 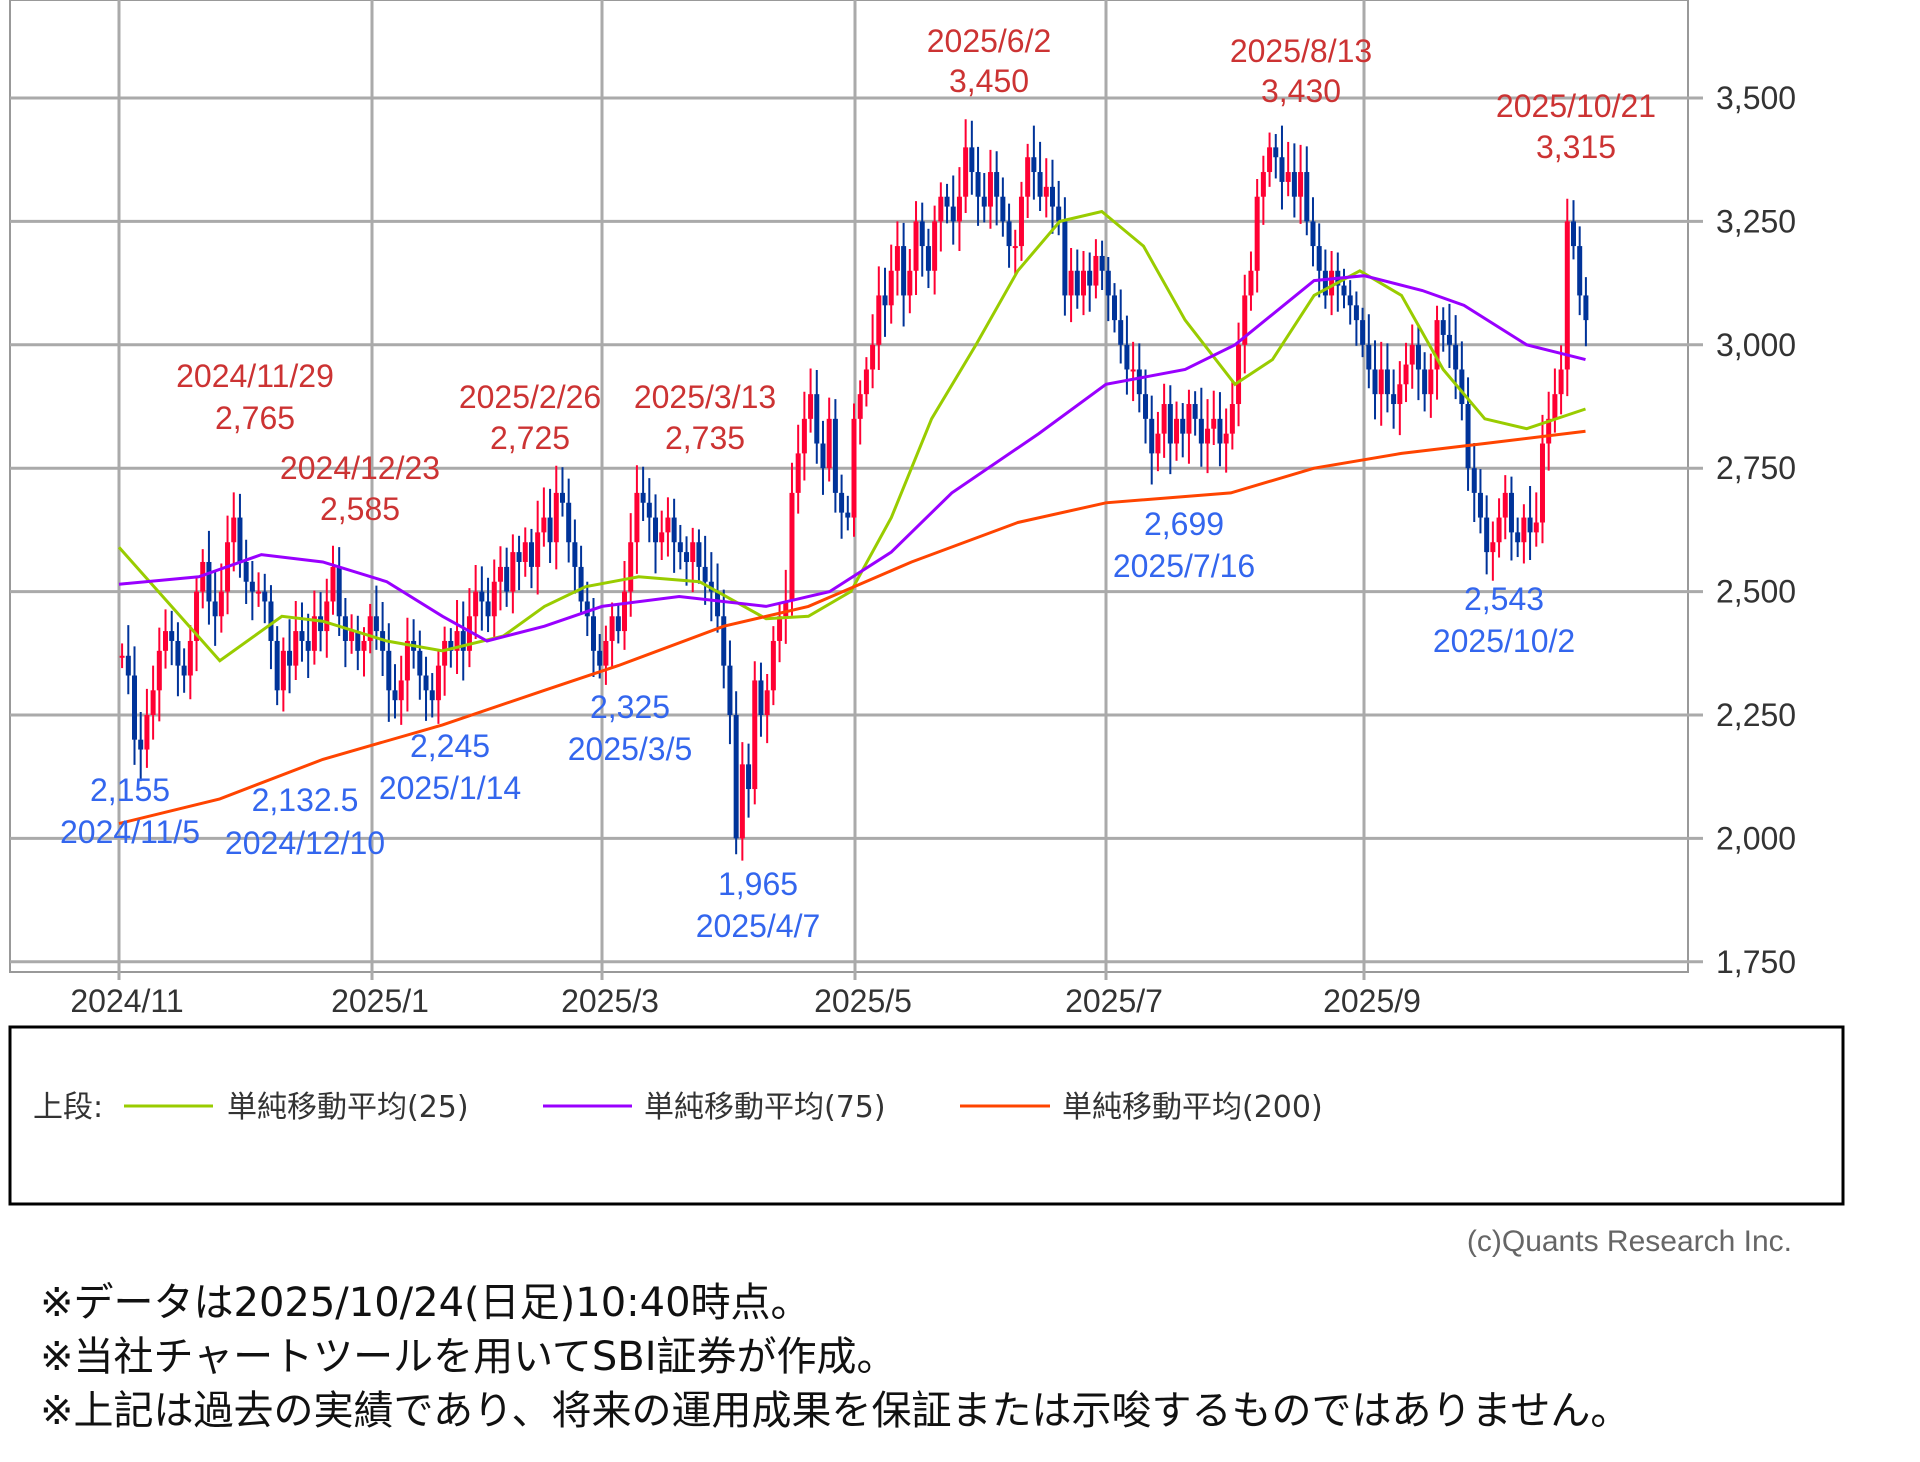 I want to click on high-annotation: 2025/2/26 2,725, so click(x=530, y=417).